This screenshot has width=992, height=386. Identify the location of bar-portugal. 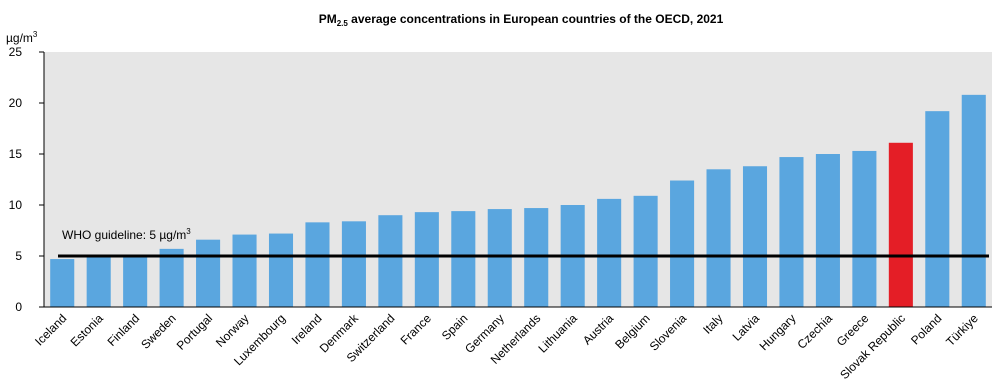
(208, 273).